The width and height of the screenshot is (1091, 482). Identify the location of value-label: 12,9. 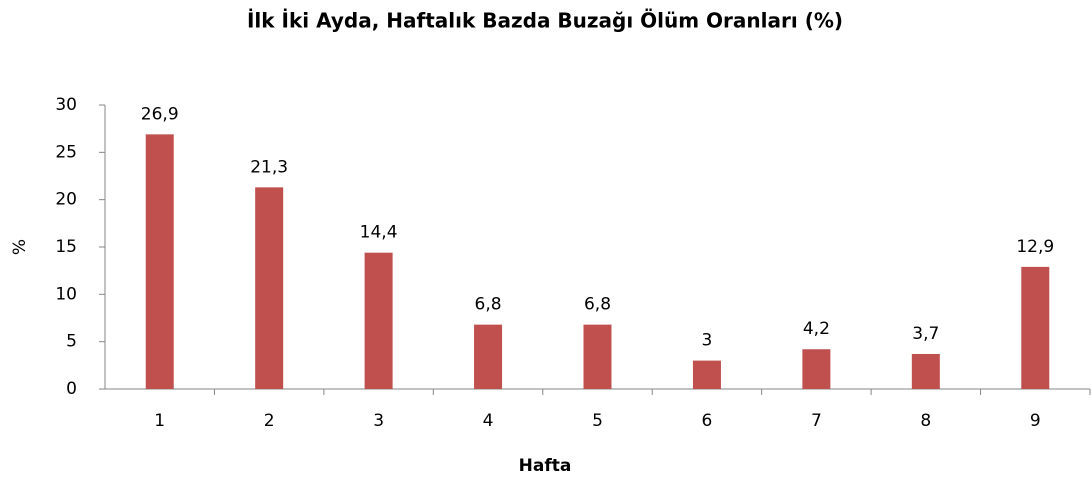
(1035, 247).